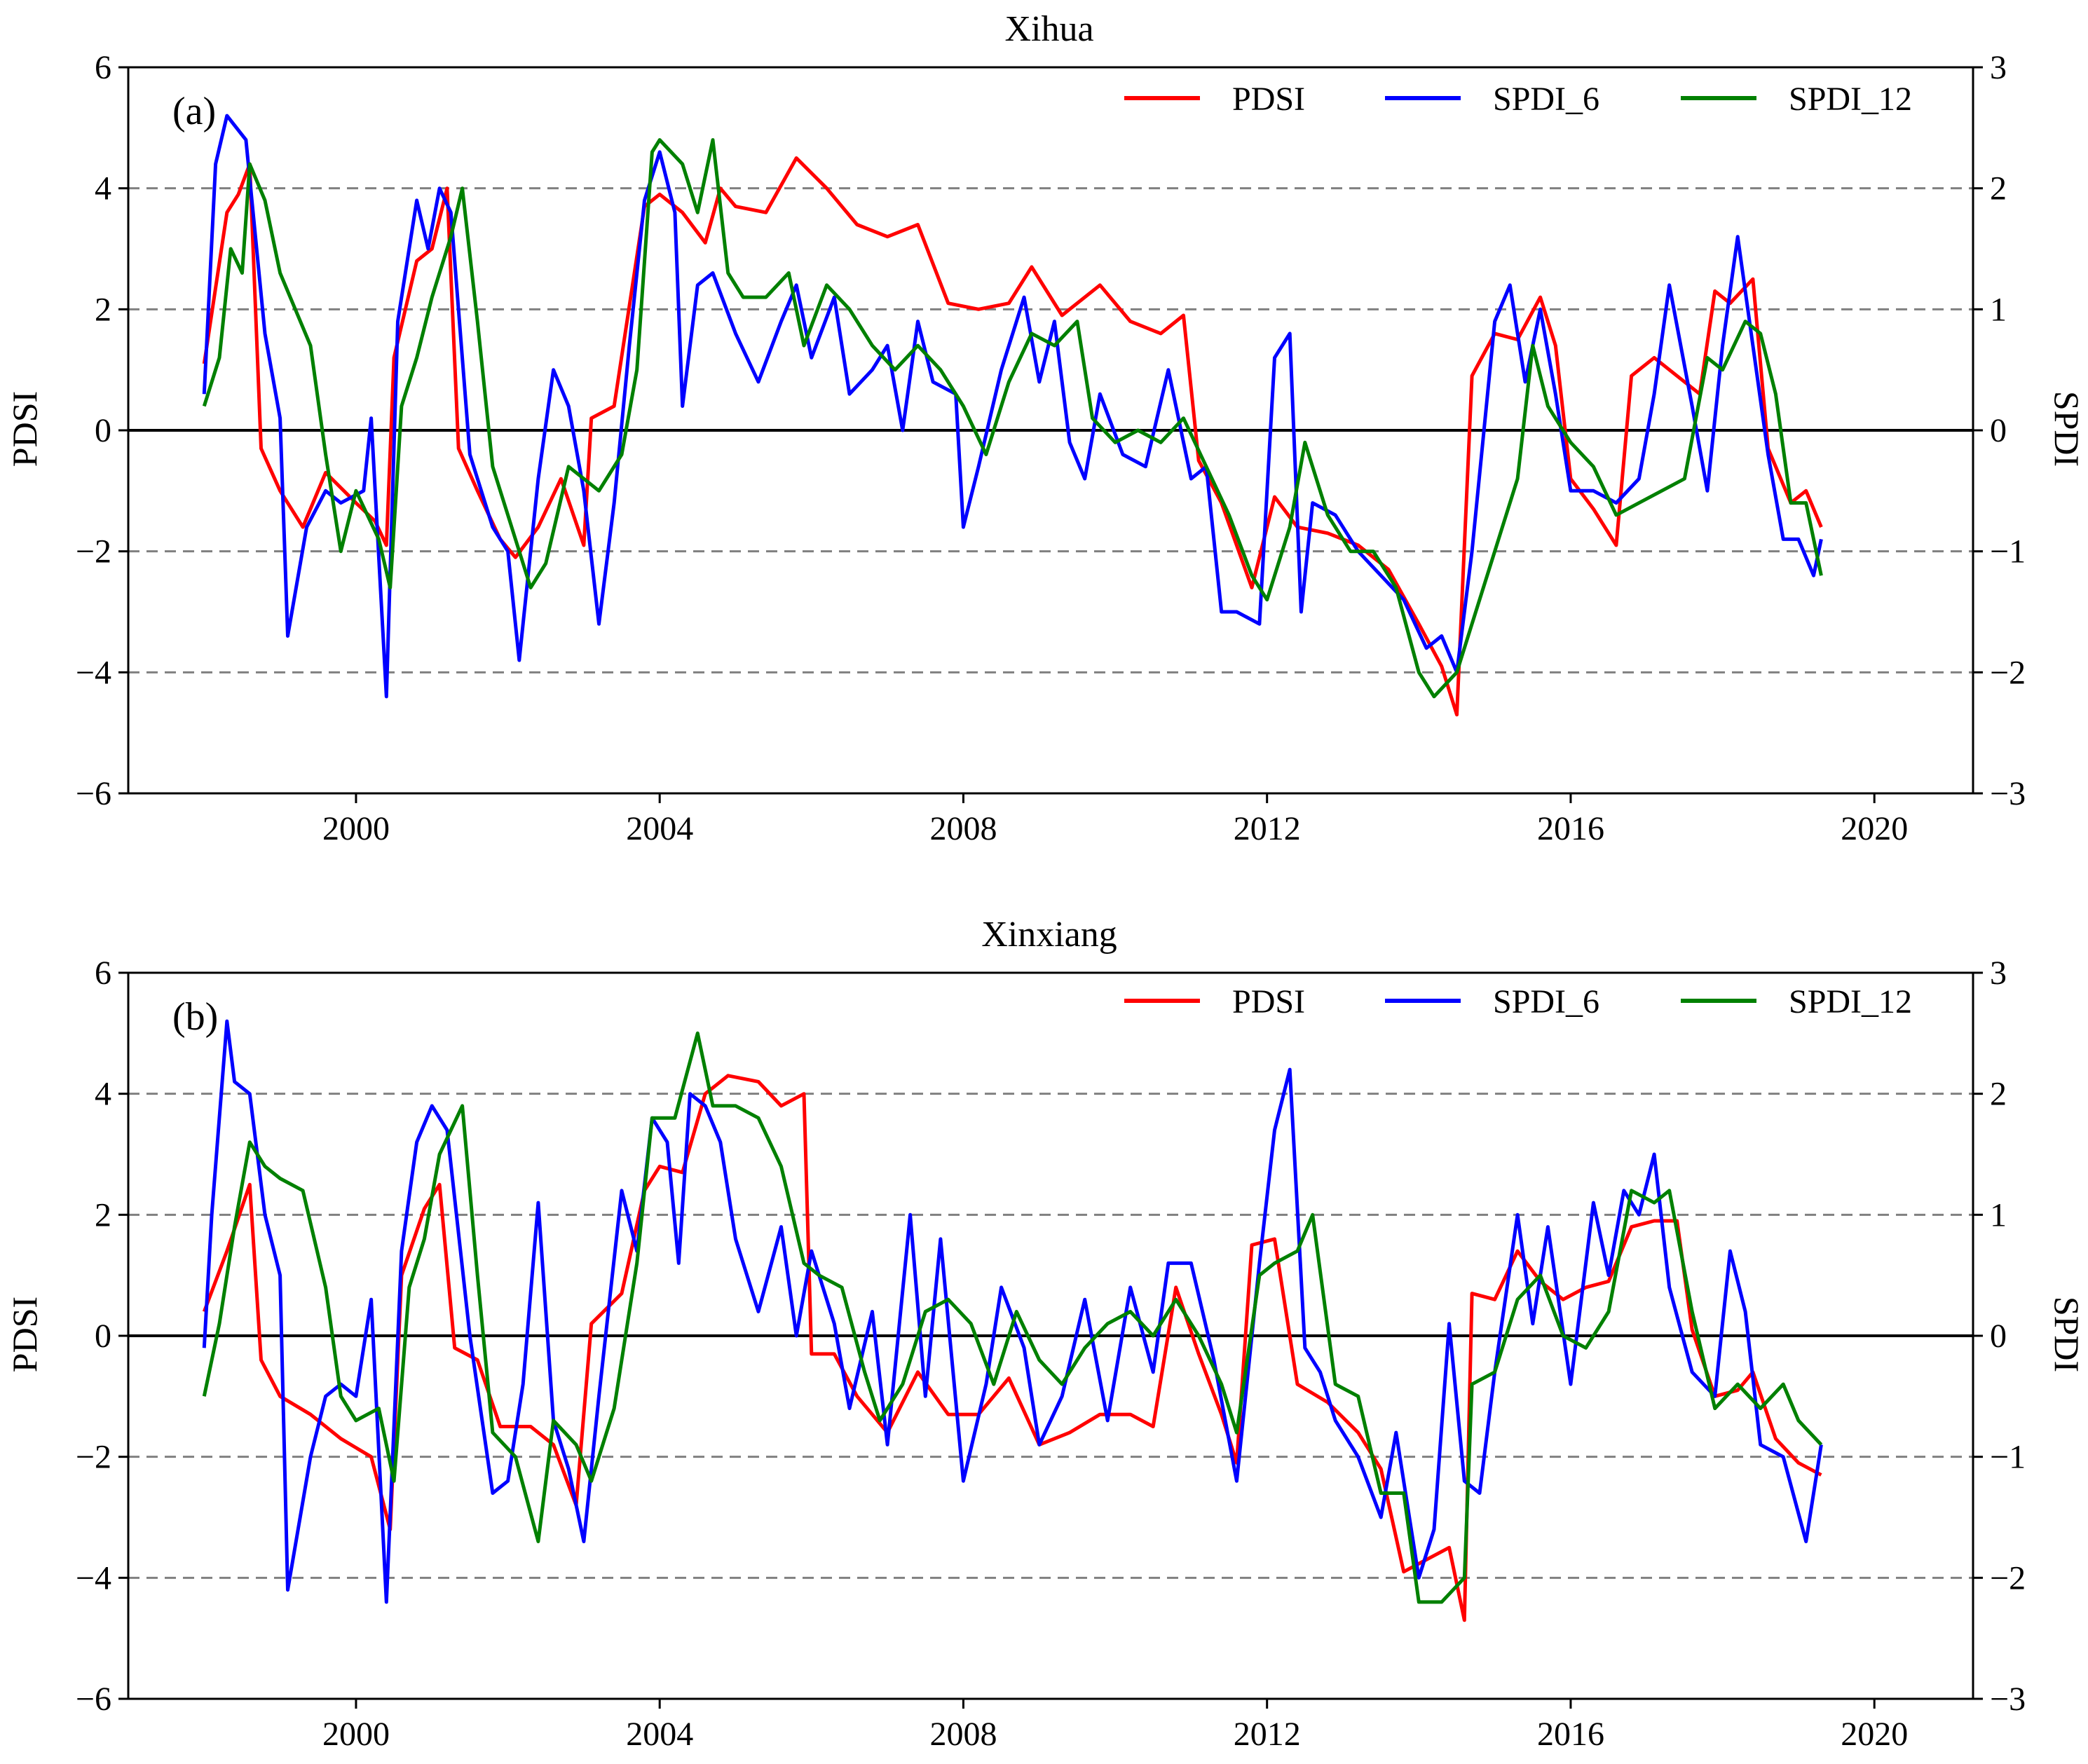  What do you see at coordinates (195, 1017) in the screenshot?
I see `panel-tag: (b)` at bounding box center [195, 1017].